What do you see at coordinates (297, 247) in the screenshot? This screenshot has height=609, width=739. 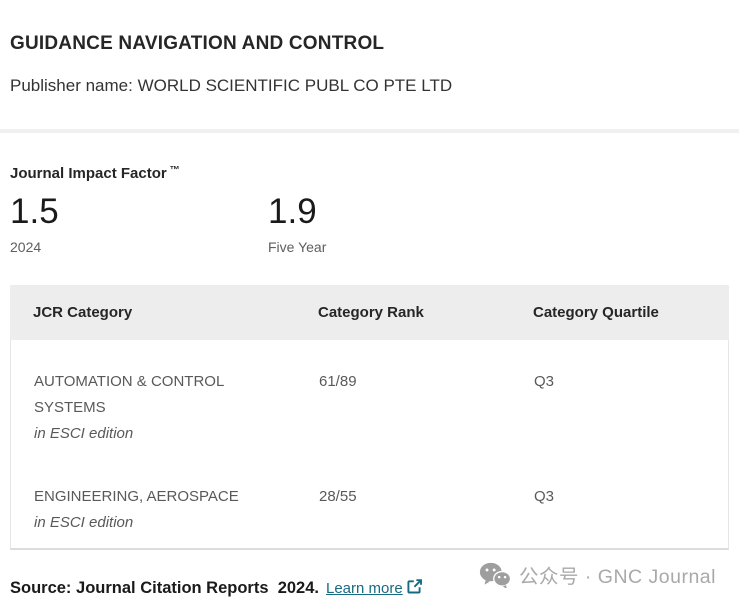 I see `metric-label: Five Year` at bounding box center [297, 247].